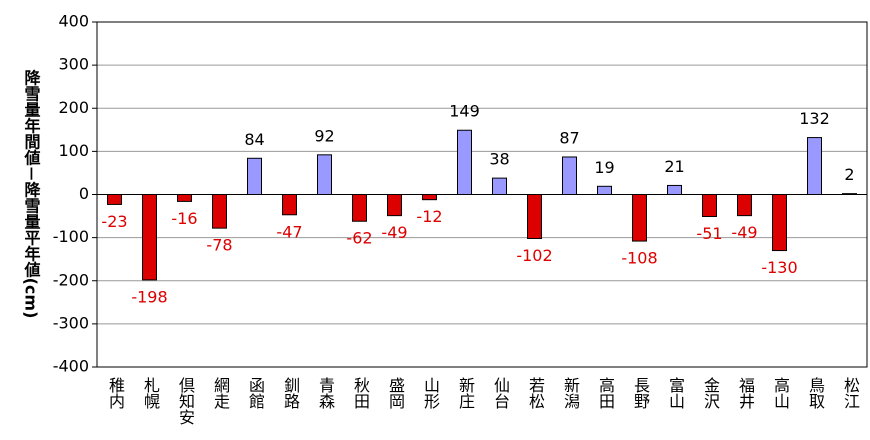 This screenshot has height=440, width=870. I want to click on data-label: 149, so click(464, 111).